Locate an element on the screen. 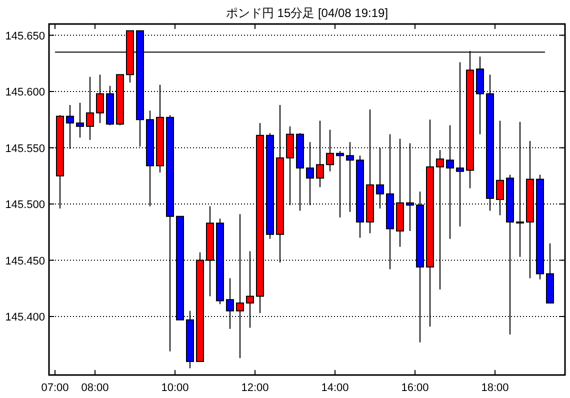  x-tick-label: 14:00 is located at coordinates (335, 388).